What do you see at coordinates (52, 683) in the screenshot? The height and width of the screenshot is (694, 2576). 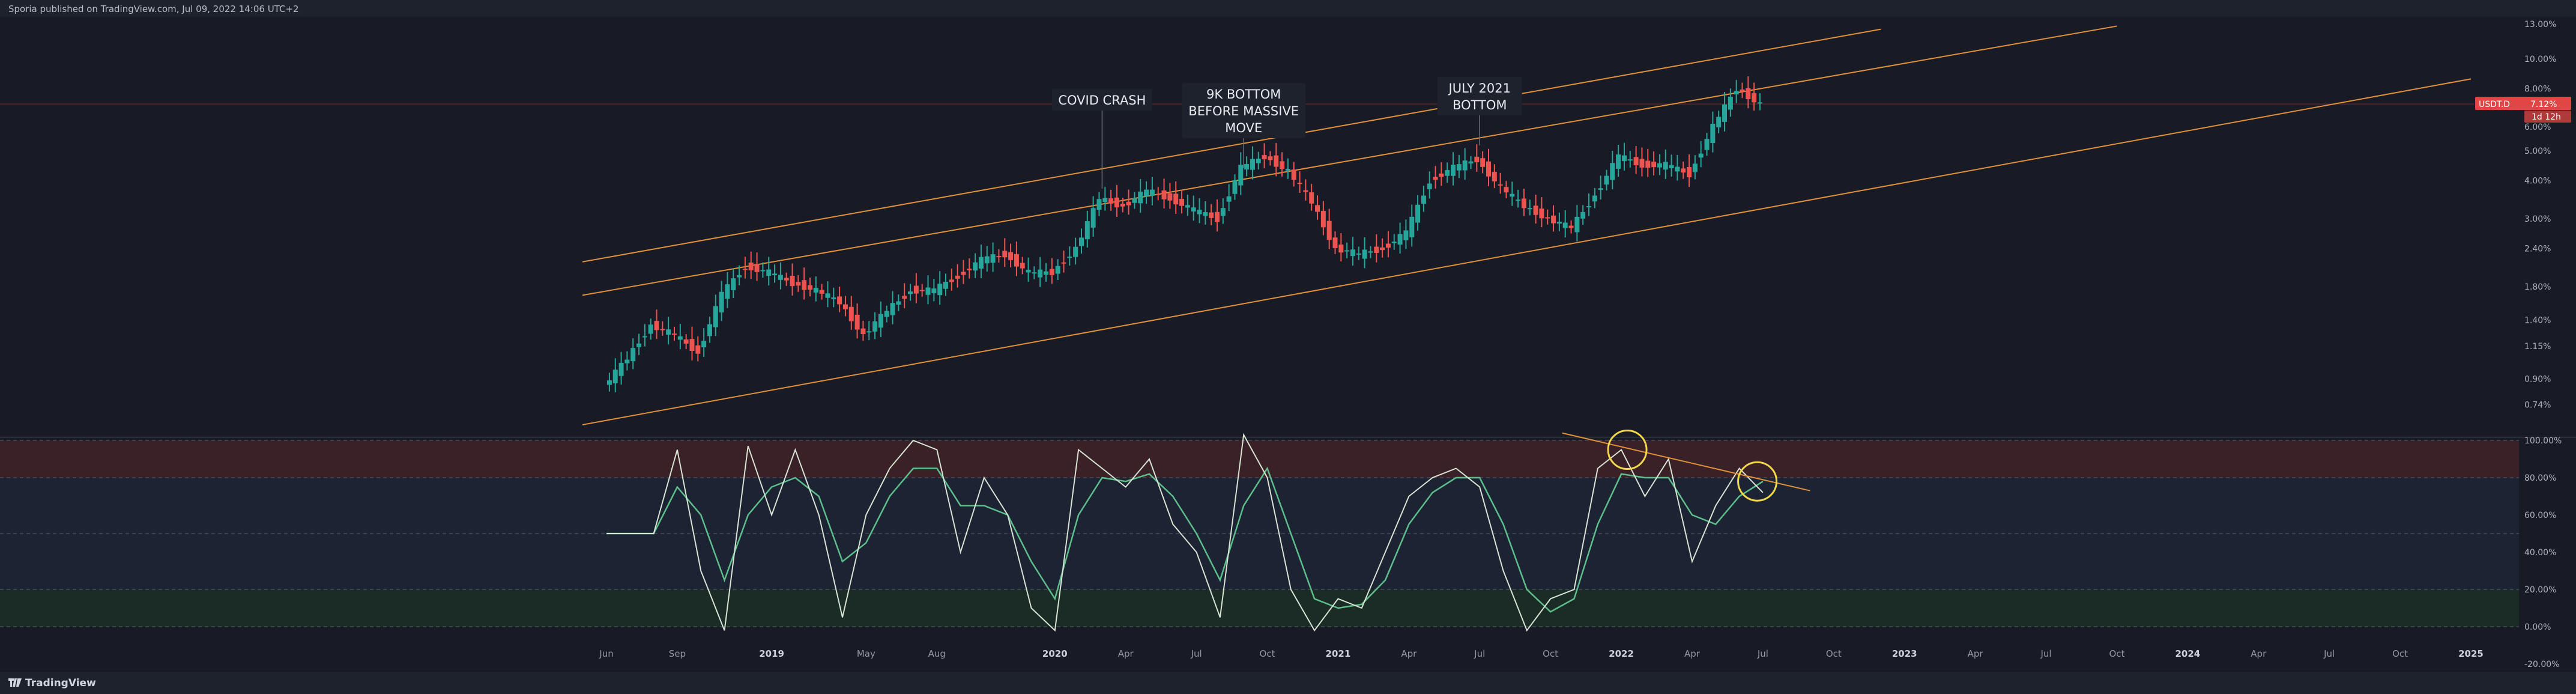 I see `tradingview-logo: TradingView` at bounding box center [52, 683].